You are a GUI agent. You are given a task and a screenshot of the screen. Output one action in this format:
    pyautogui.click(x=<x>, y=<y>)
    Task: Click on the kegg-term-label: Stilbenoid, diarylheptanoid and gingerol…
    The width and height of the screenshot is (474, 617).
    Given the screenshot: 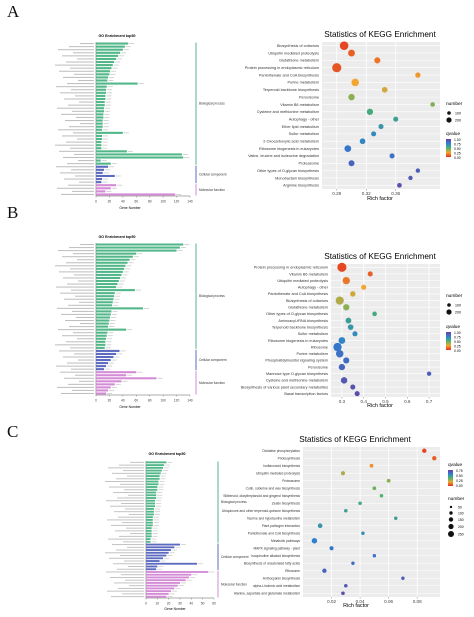 What is the action you would take?
    pyautogui.click(x=261, y=496)
    